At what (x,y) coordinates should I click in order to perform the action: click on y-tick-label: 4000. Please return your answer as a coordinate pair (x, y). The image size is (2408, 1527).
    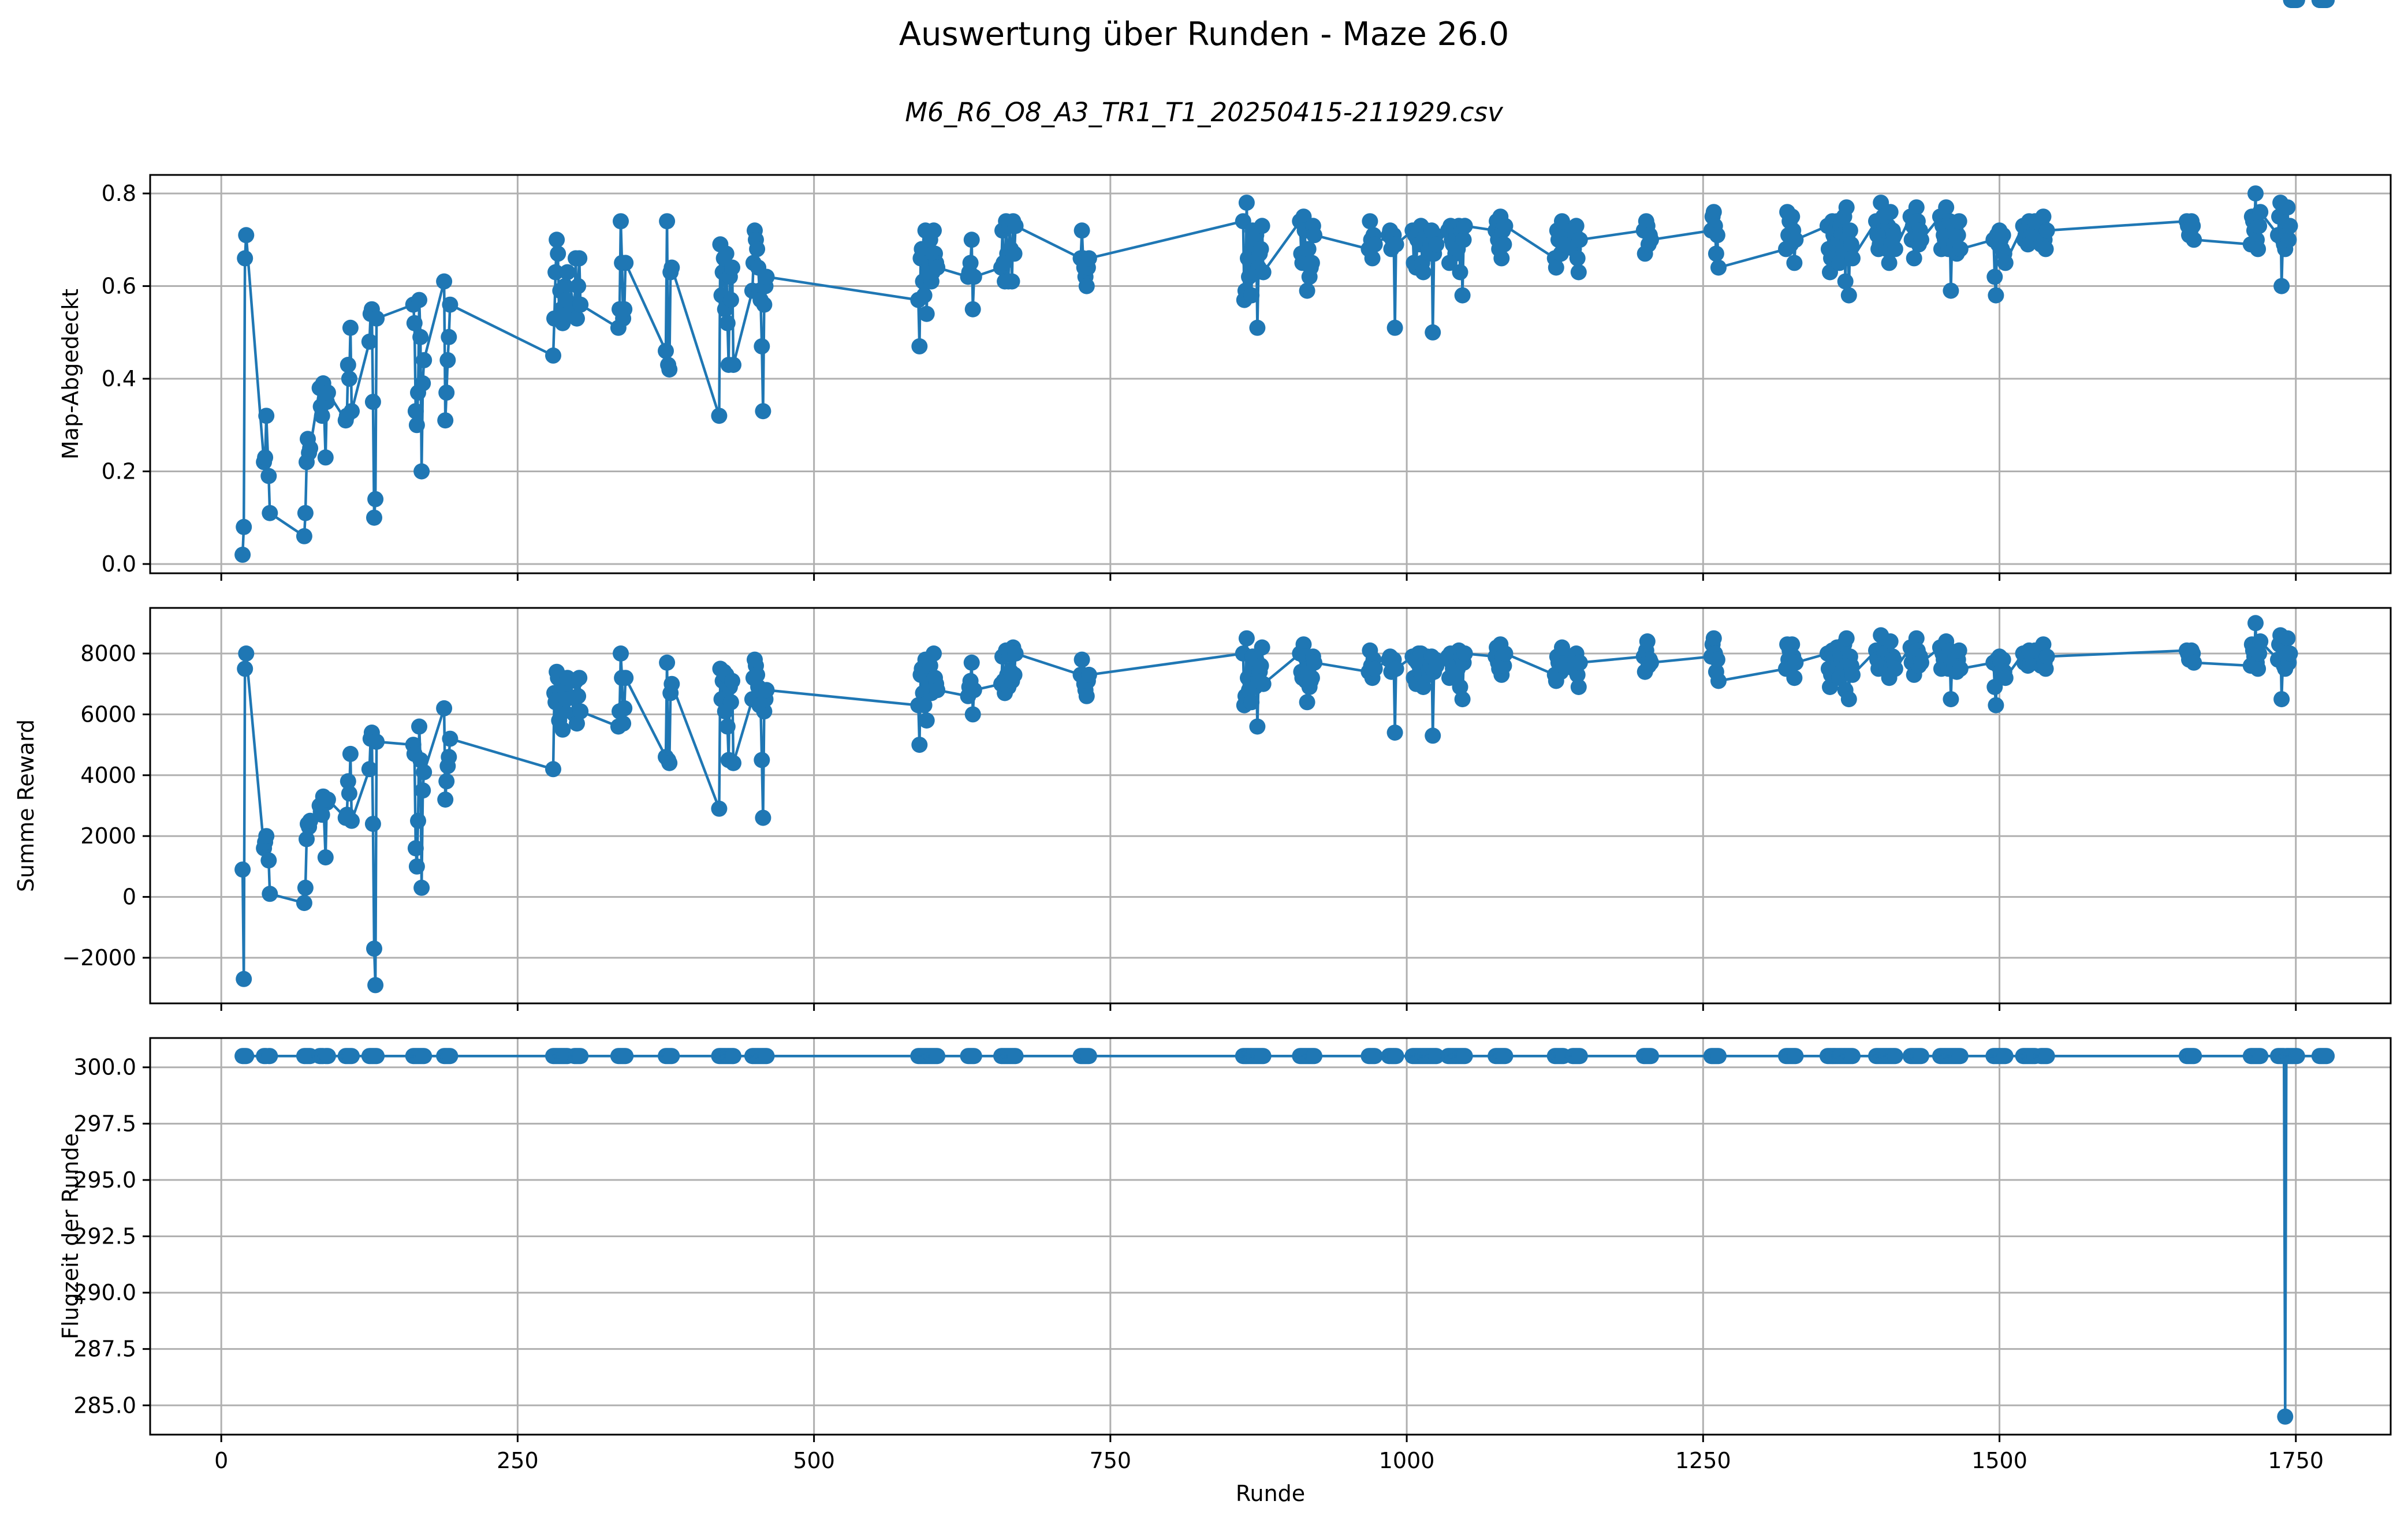
    Looking at the image, I should click on (108, 775).